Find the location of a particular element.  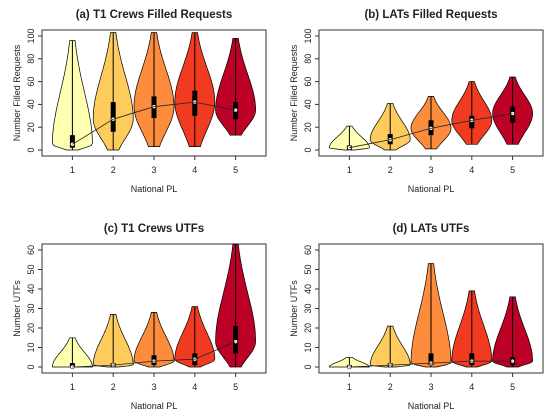

panel-title: (a) T1 Crews Filled Requests is located at coordinates (154, 15).